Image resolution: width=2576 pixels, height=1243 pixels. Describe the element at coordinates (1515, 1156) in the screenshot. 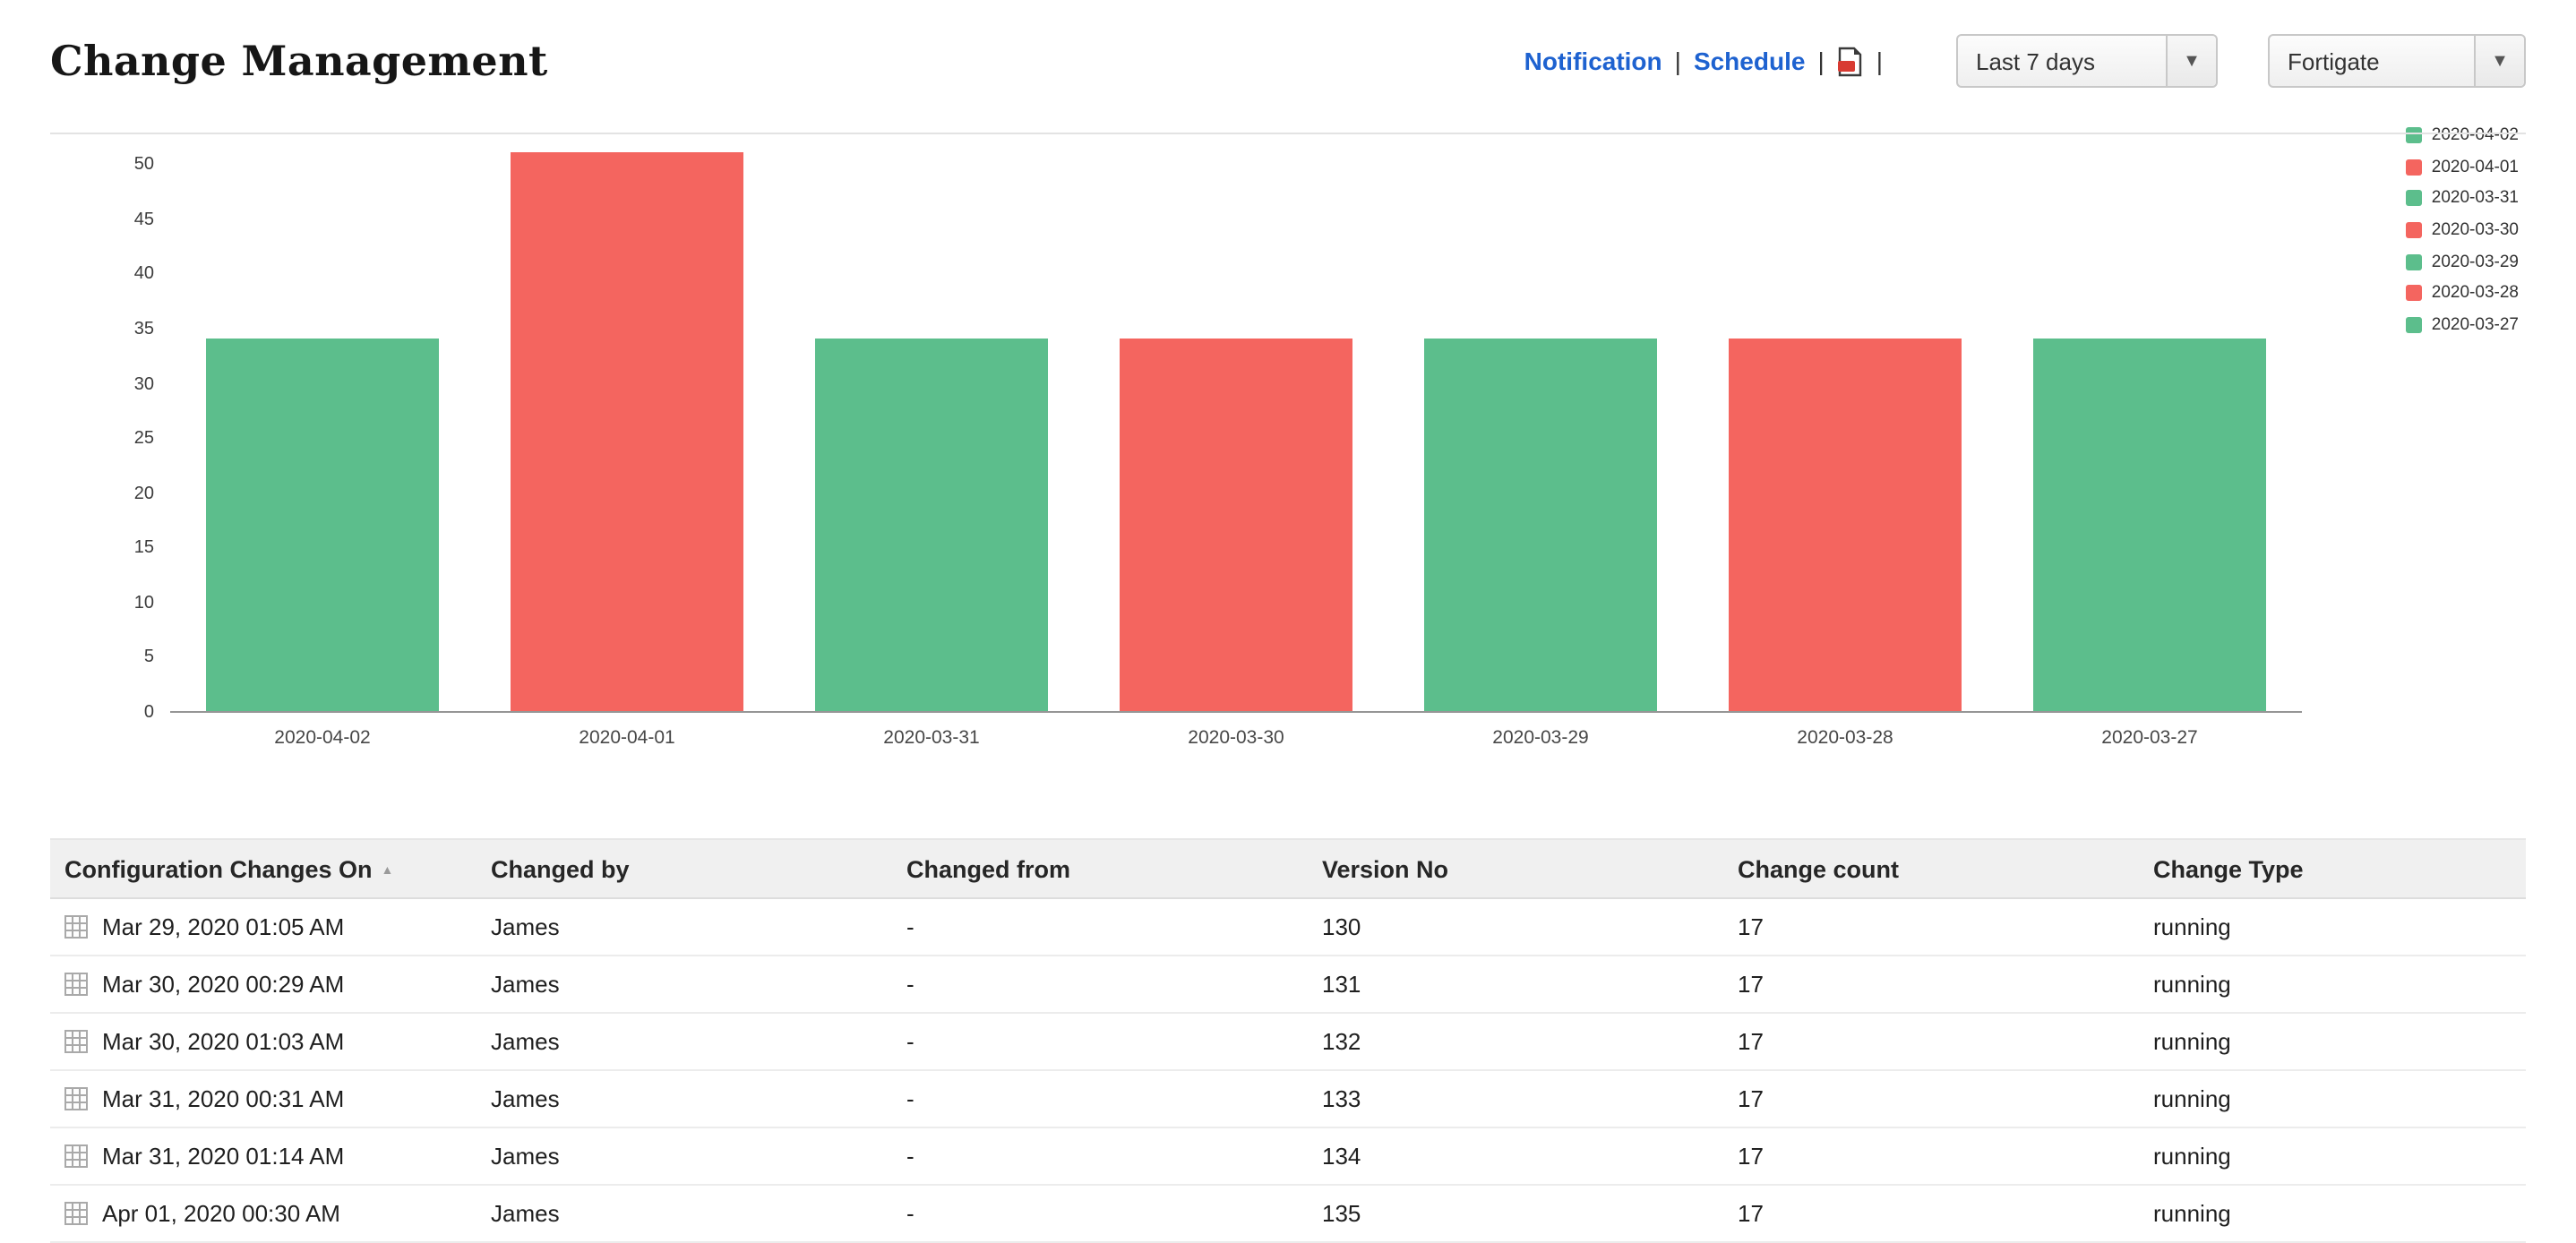

I see `cell-version-no: 134` at that location.